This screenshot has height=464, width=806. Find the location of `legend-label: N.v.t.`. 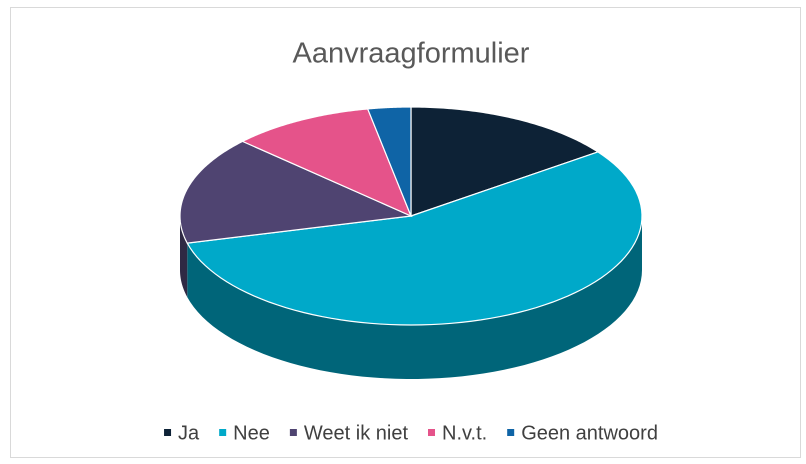

legend-label: N.v.t. is located at coordinates (464, 433).